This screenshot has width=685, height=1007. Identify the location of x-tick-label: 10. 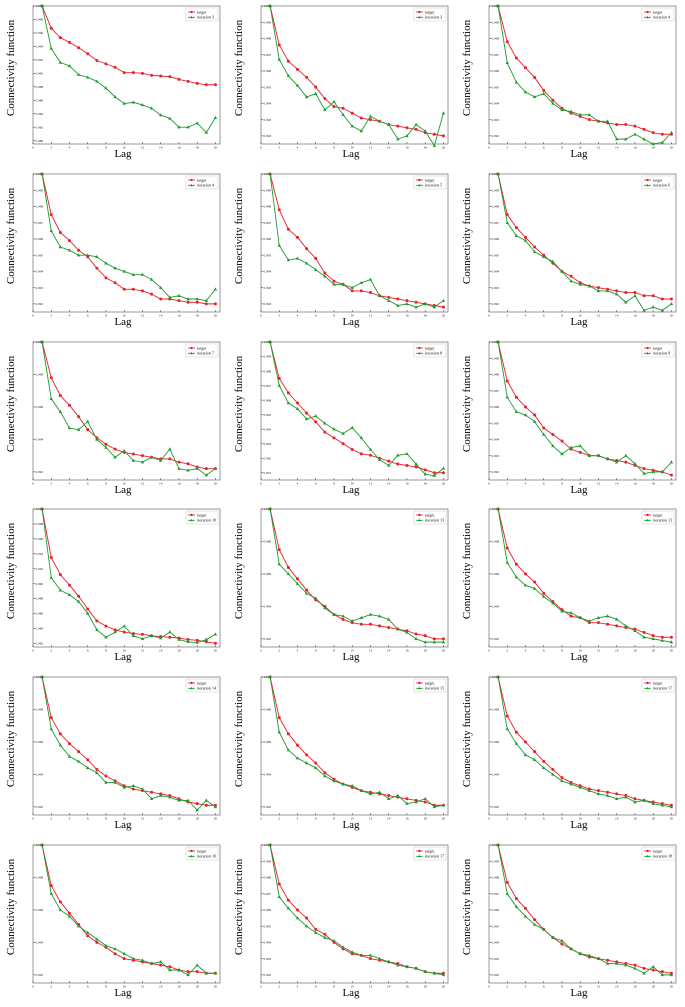
(581, 651).